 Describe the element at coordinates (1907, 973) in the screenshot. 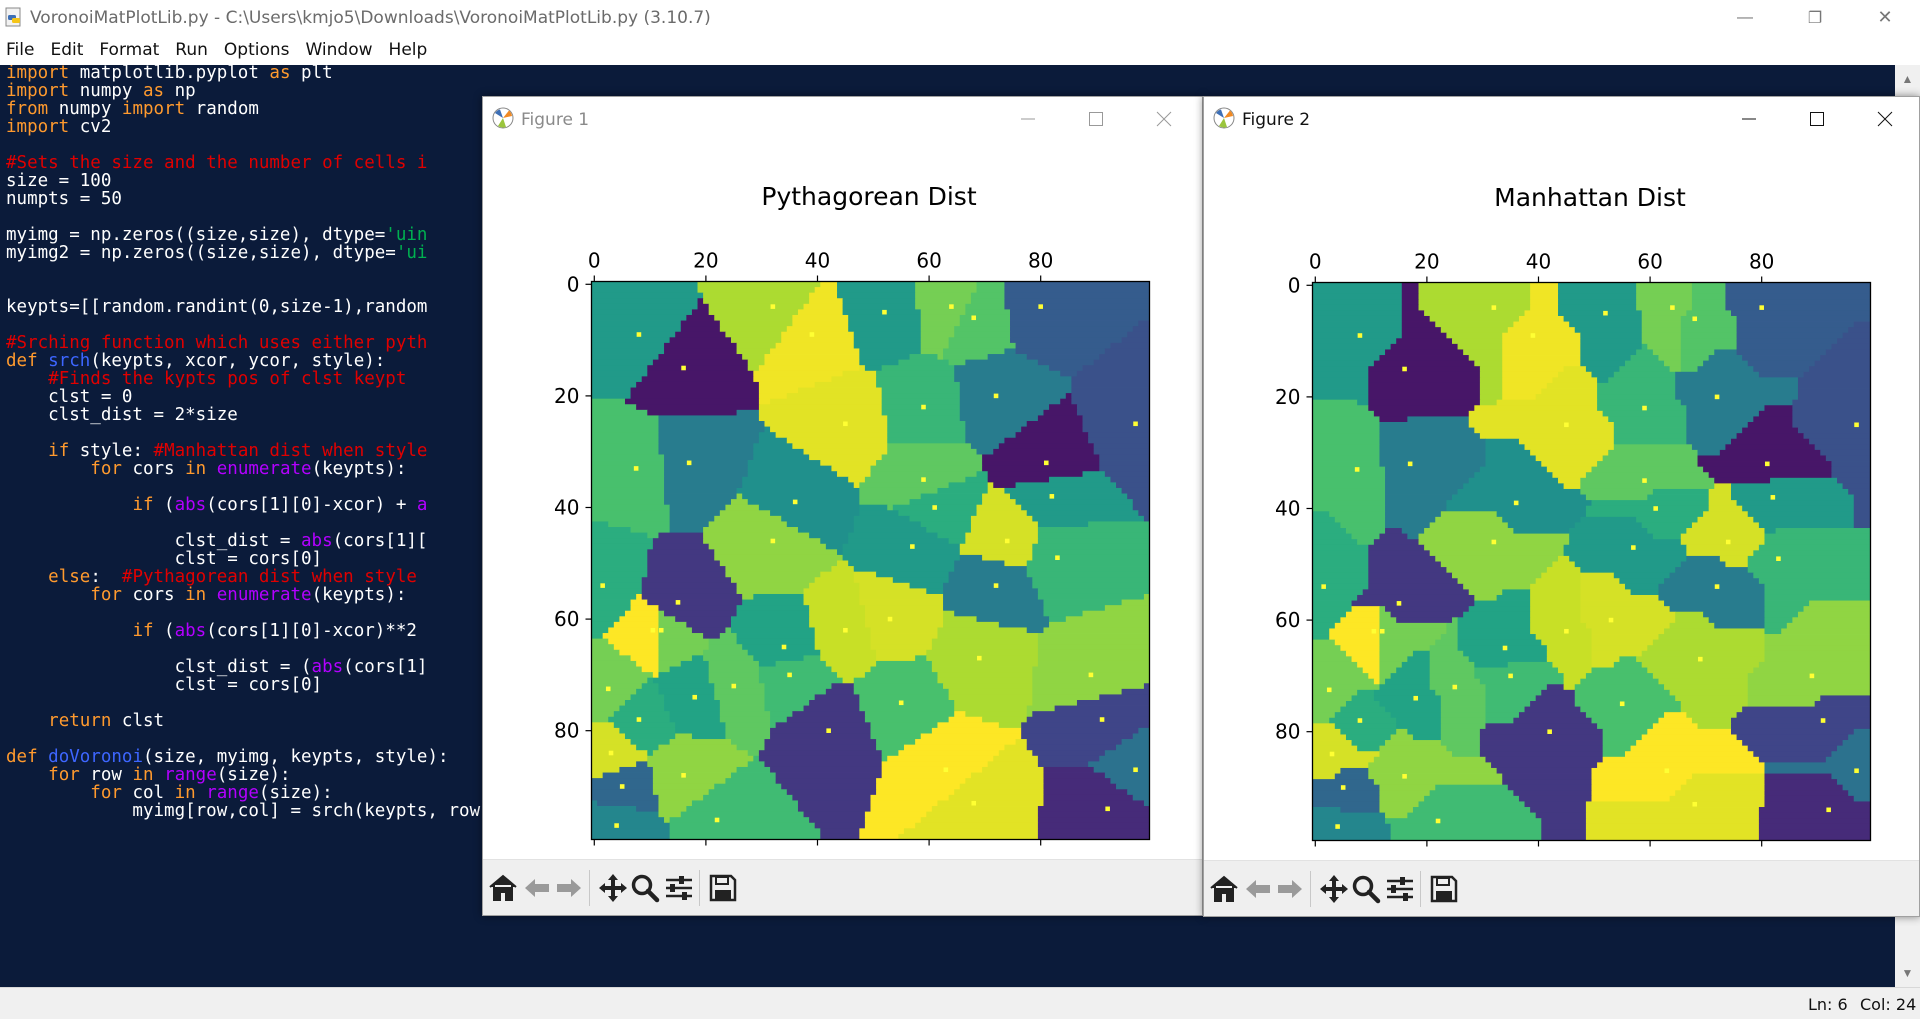

I see `scroll-down-icon: ▼` at that location.